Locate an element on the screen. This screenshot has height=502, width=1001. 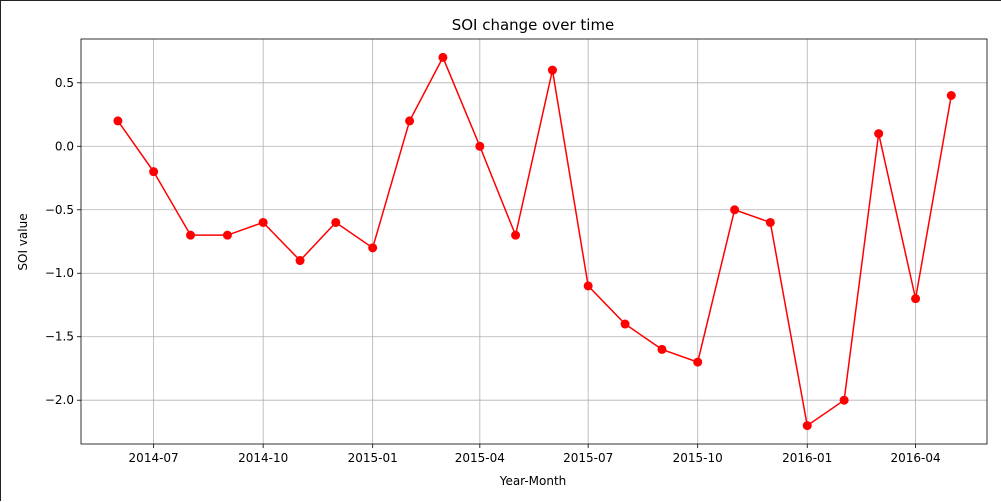
y-tick-label: 0.5 is located at coordinates (64, 83).